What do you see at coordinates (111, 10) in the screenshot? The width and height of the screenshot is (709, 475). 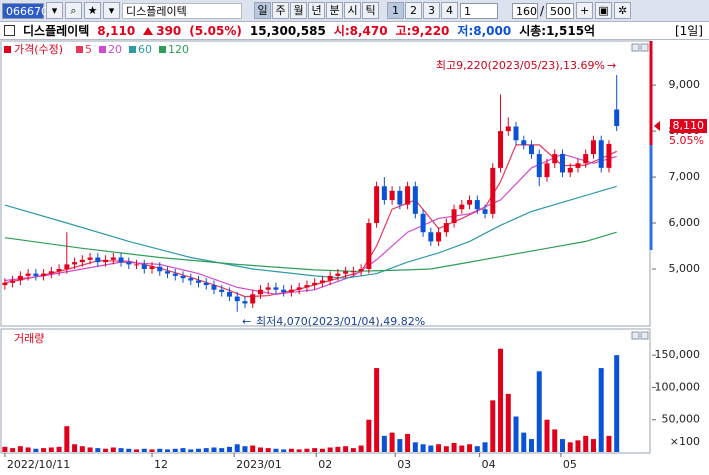 I see `menu-icon: ▾` at bounding box center [111, 10].